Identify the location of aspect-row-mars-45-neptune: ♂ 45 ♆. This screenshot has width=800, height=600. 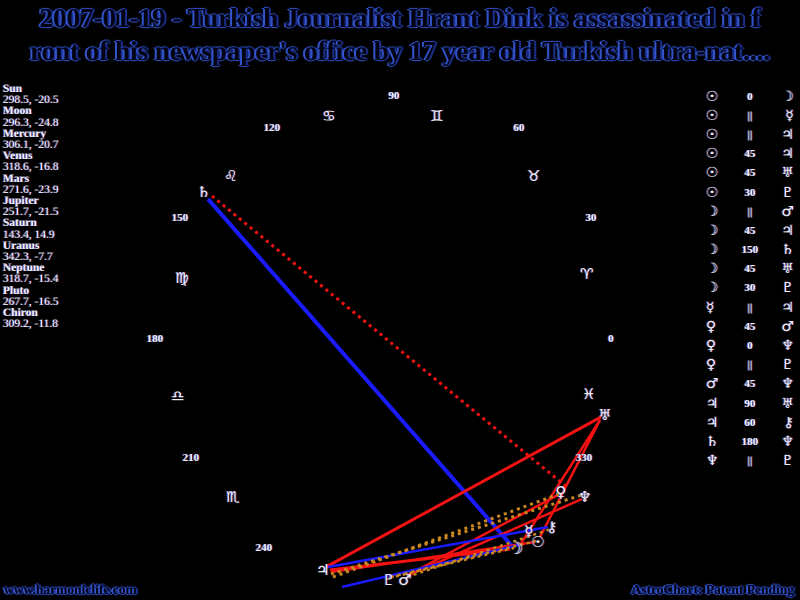
(750, 384).